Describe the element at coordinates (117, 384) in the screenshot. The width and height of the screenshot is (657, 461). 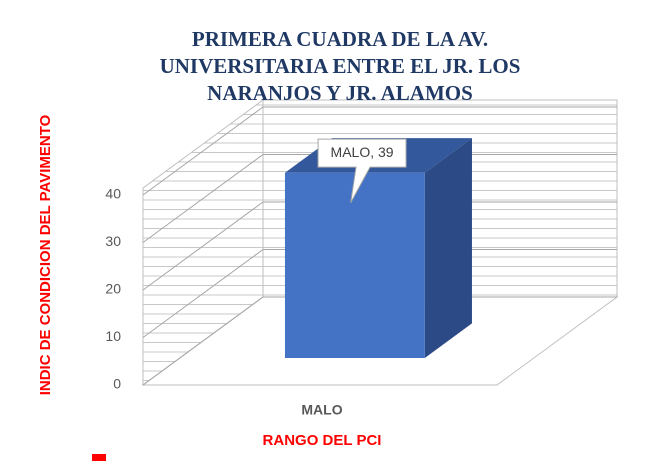
I see `y-tick-label: 0` at that location.